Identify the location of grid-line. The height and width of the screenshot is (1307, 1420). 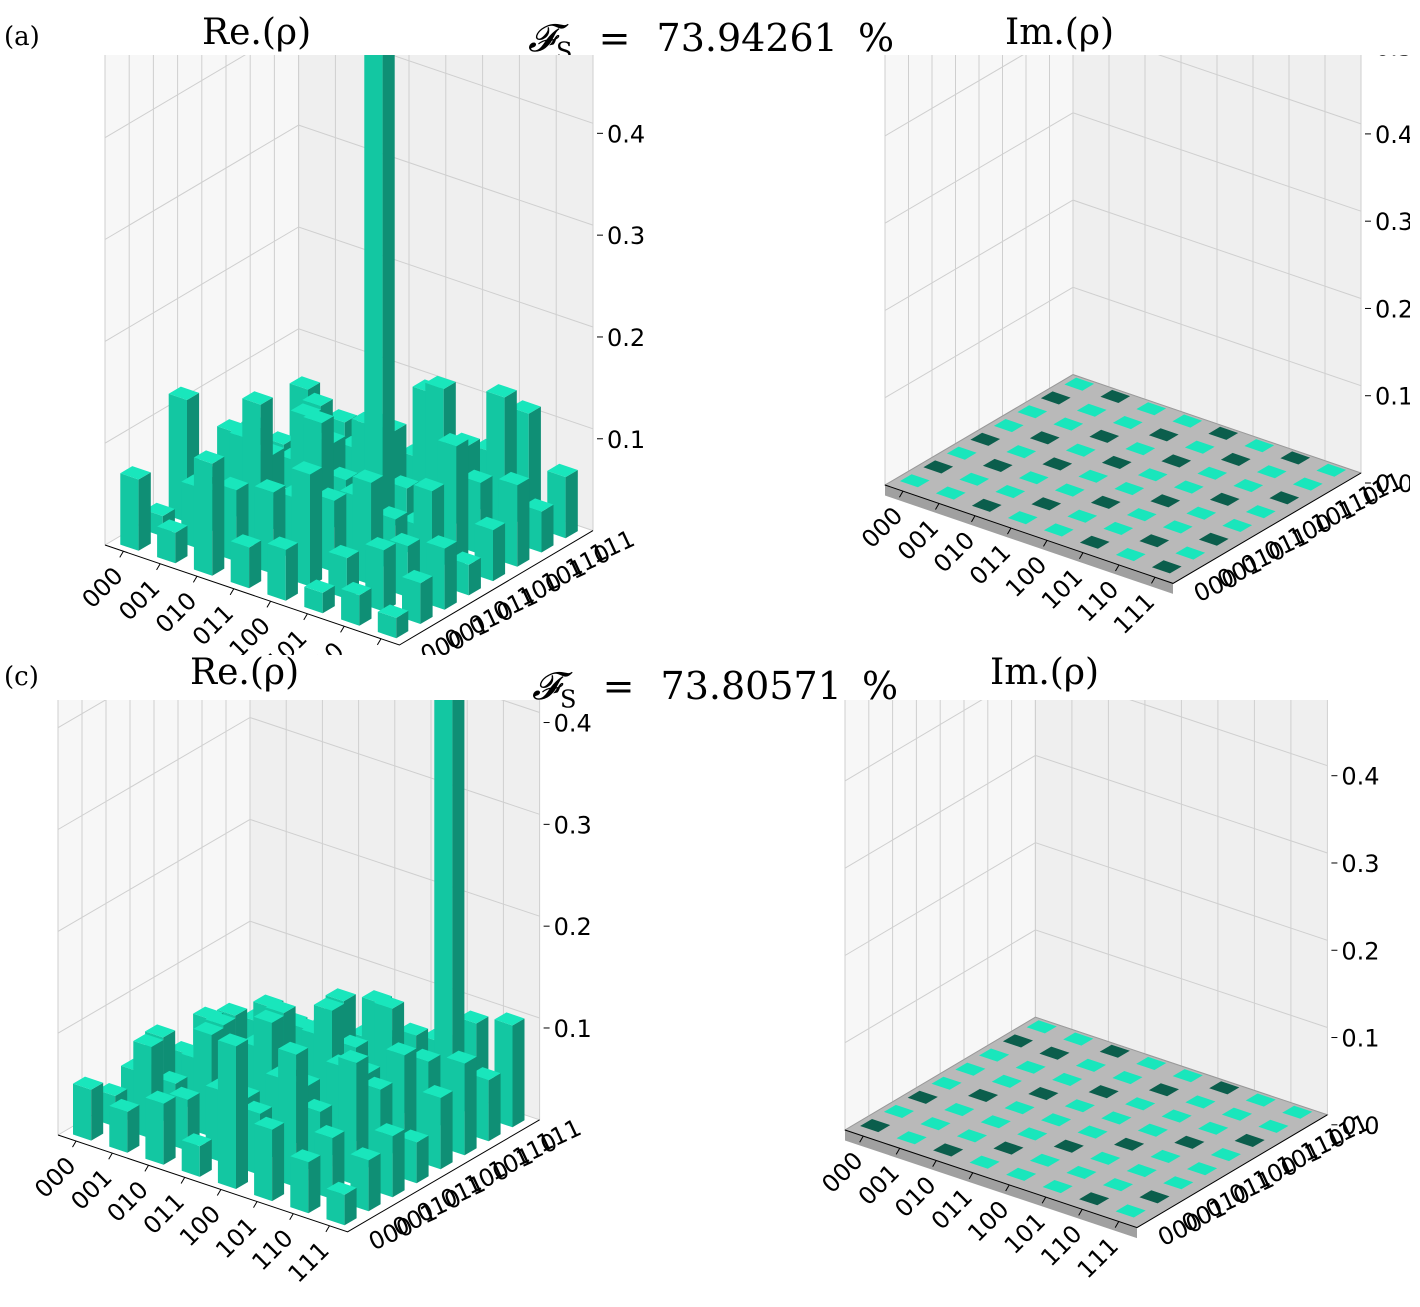
(349, 284).